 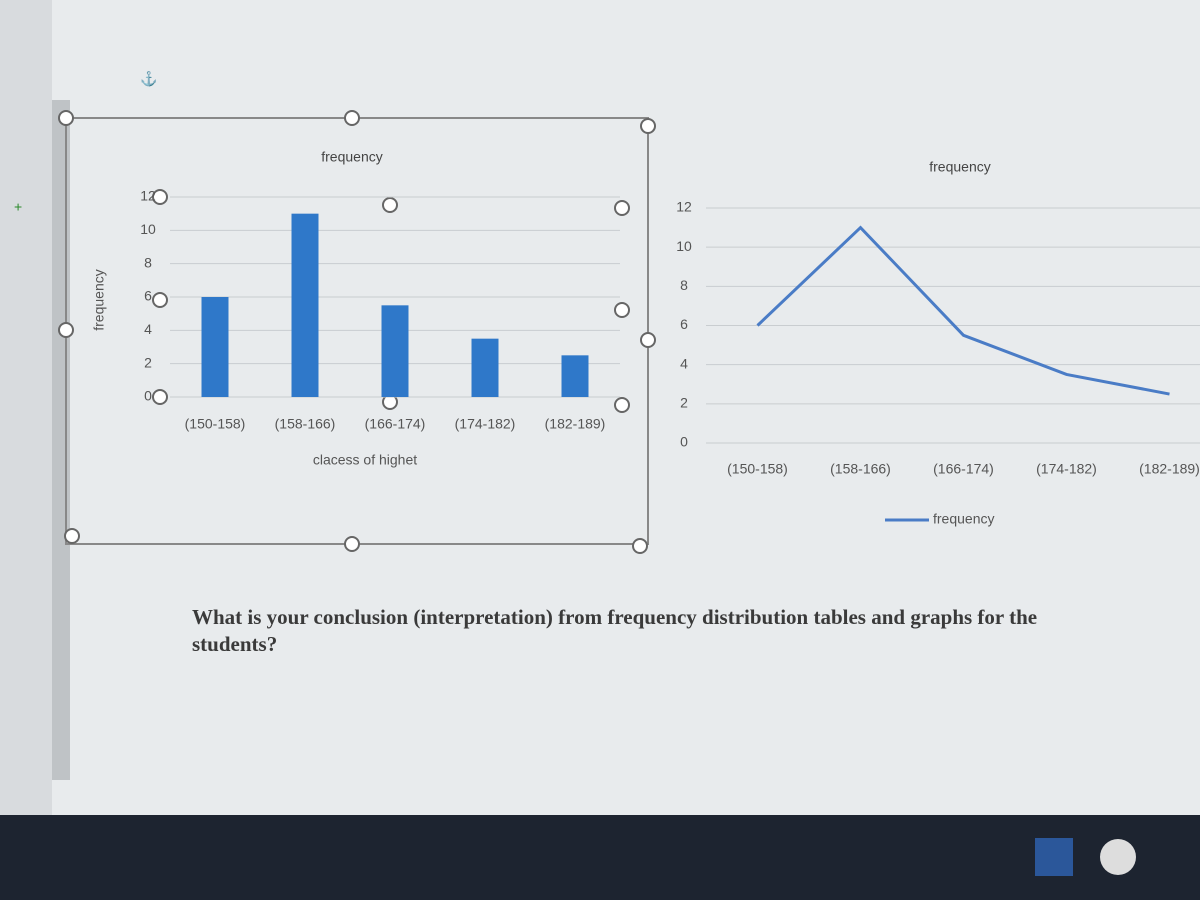 What do you see at coordinates (148, 79) in the screenshot?
I see `anchor-icon: ⚓` at bounding box center [148, 79].